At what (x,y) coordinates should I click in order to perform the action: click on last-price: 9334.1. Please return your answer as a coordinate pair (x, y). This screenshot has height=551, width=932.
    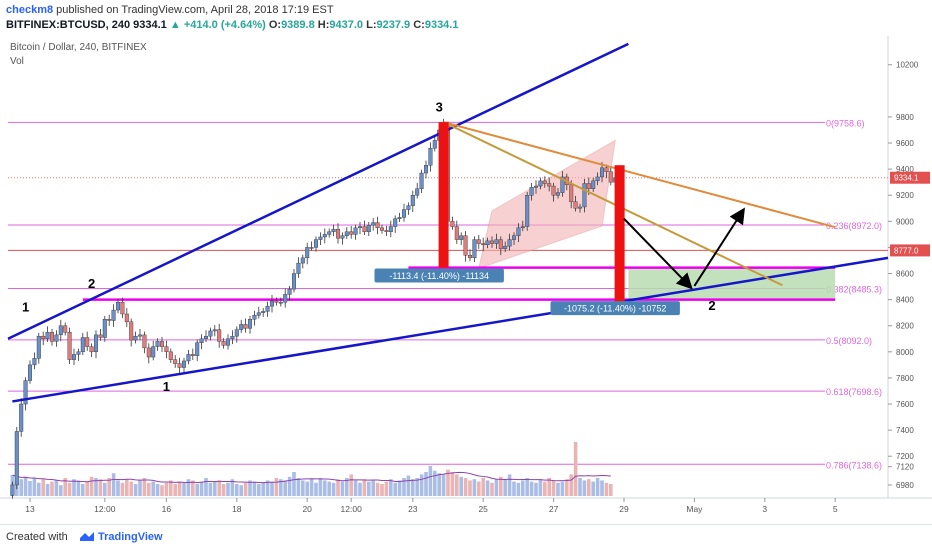
    Looking at the image, I should click on (150, 25).